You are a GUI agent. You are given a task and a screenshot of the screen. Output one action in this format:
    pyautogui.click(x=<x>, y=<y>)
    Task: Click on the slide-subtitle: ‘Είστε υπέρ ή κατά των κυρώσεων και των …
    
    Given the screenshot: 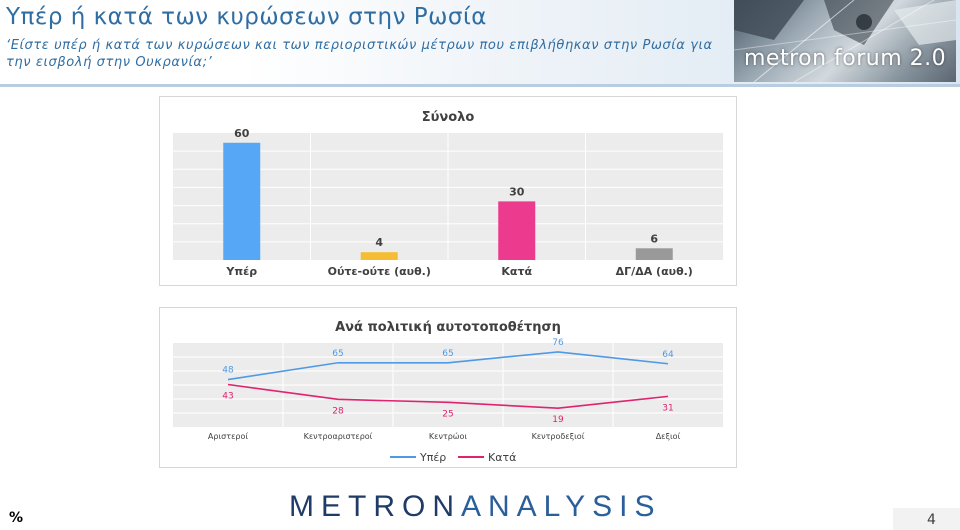 What is the action you would take?
    pyautogui.click(x=359, y=54)
    